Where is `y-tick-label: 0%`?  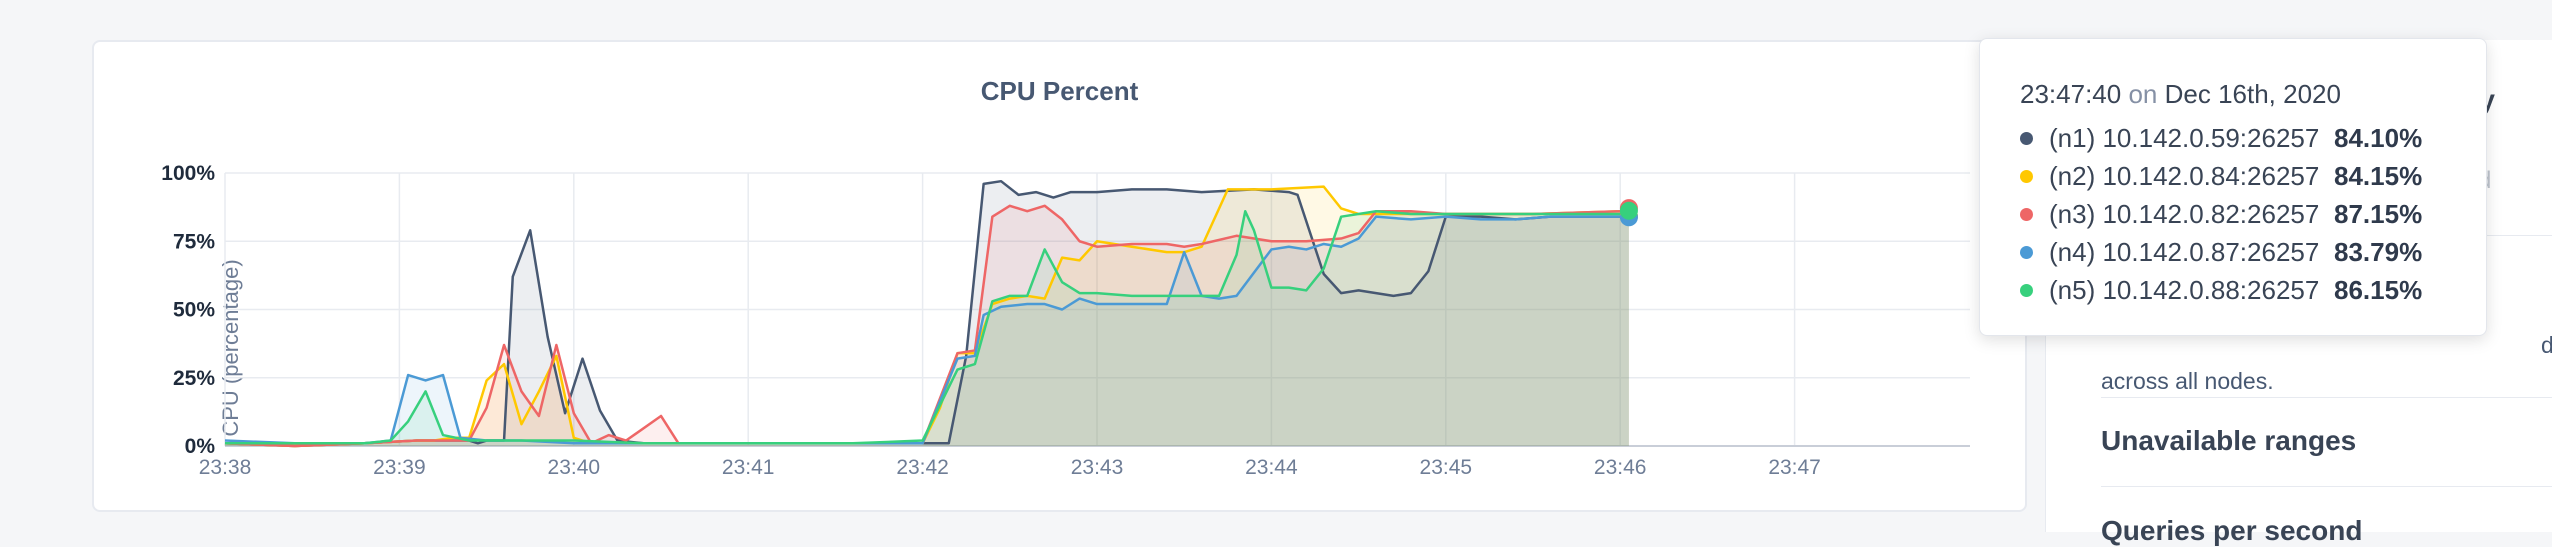
y-tick-label: 0% is located at coordinates (200, 446).